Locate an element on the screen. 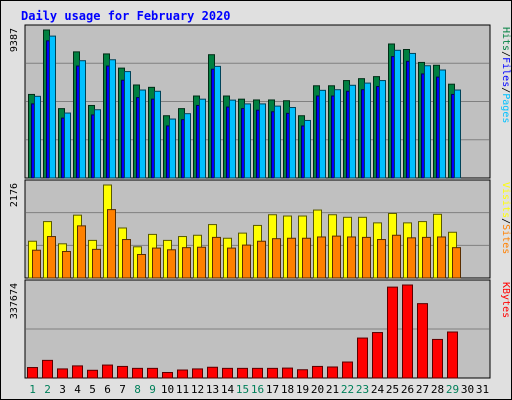  x-tick-label: 12 is located at coordinates (197, 389).